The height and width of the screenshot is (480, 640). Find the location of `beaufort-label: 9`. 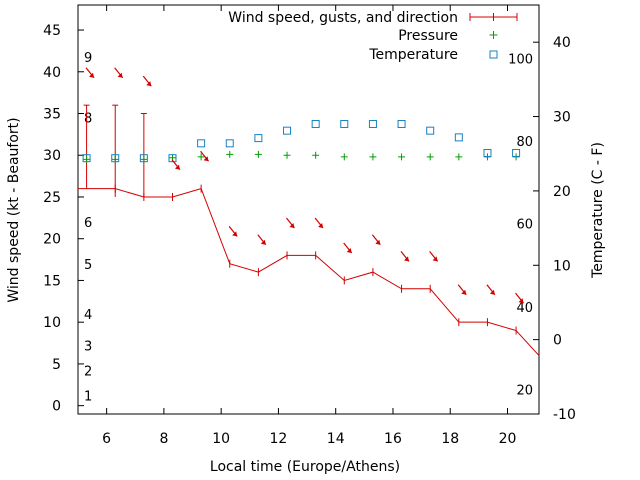

beaufort-label: 9 is located at coordinates (88, 58).